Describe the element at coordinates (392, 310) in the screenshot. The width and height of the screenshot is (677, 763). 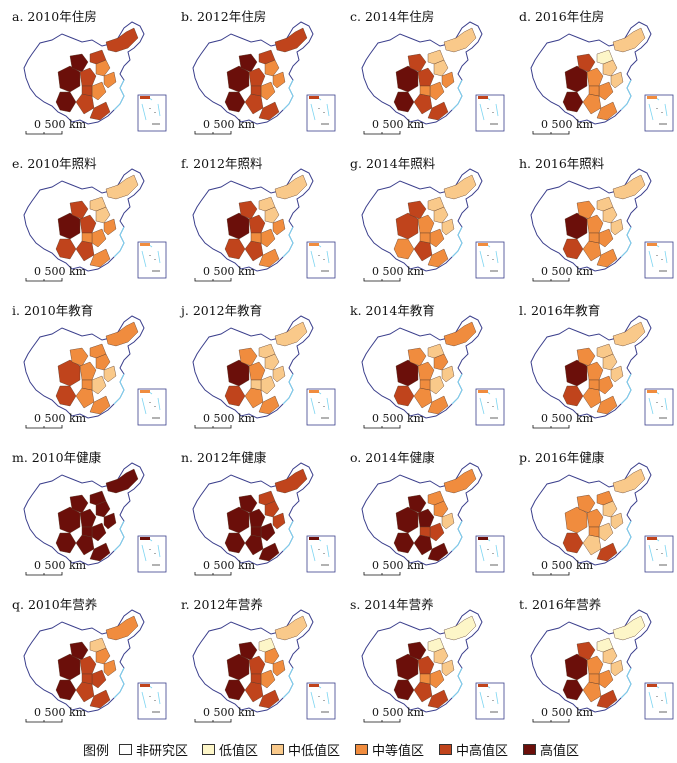
I see `panel-title: k. 2014年教育` at that location.